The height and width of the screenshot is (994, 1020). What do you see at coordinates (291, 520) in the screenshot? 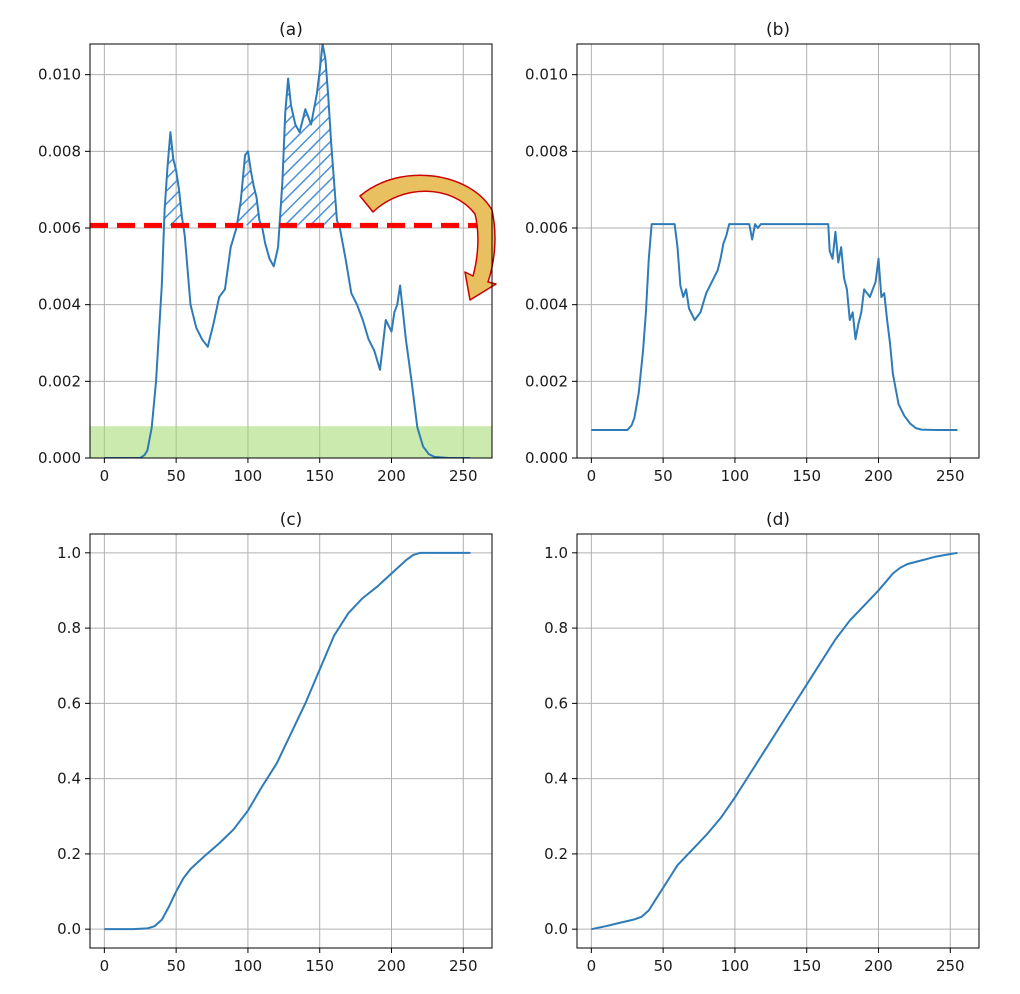
I see `panel-title: (c)` at bounding box center [291, 520].